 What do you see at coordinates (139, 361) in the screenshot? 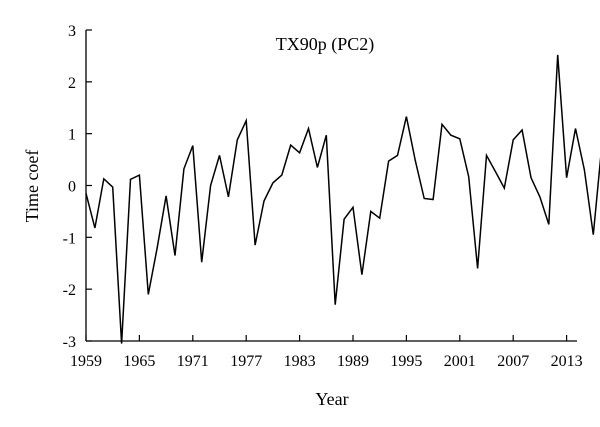
I see `x-tick-label: 1965` at bounding box center [139, 361].